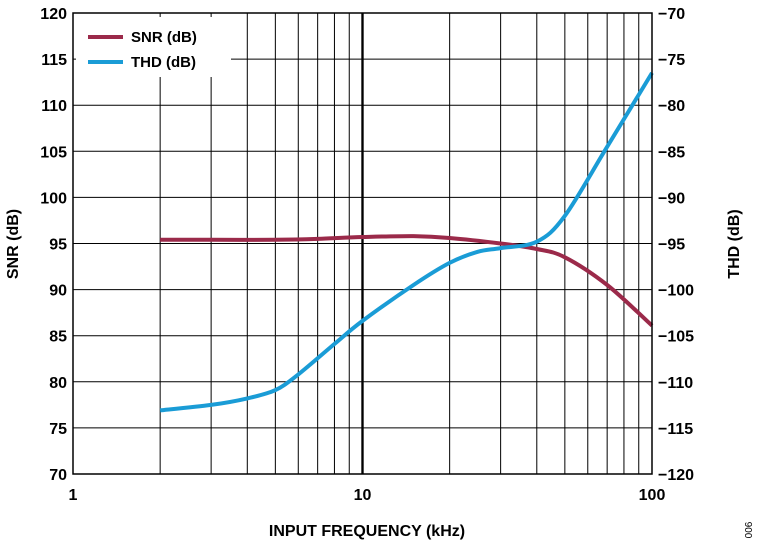  Describe the element at coordinates (163, 62) in the screenshot. I see `legend-label-thd: THD (dB)` at that location.